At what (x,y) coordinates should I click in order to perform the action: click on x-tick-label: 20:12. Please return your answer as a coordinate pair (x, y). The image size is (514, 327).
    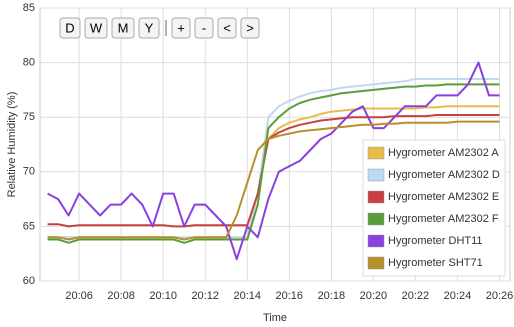
    Looking at the image, I should click on (205, 296).